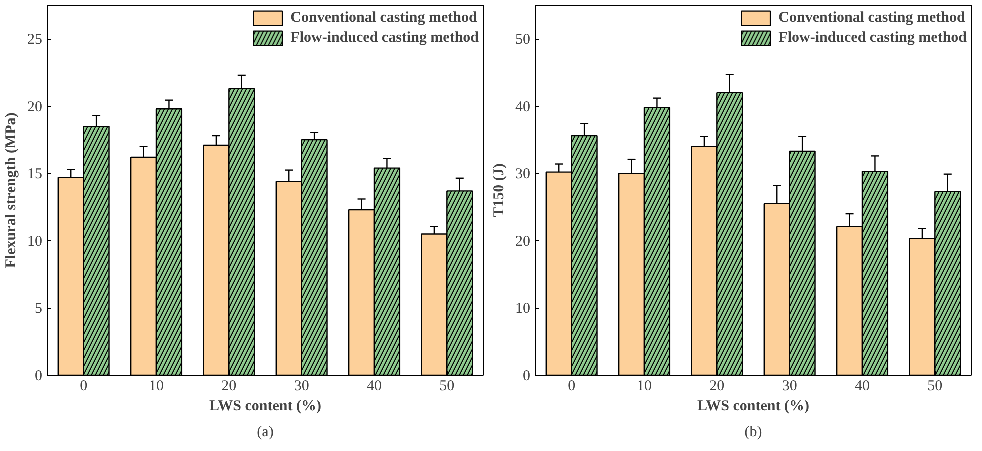  Describe the element at coordinates (753, 432) in the screenshot. I see `text: (b)` at that location.